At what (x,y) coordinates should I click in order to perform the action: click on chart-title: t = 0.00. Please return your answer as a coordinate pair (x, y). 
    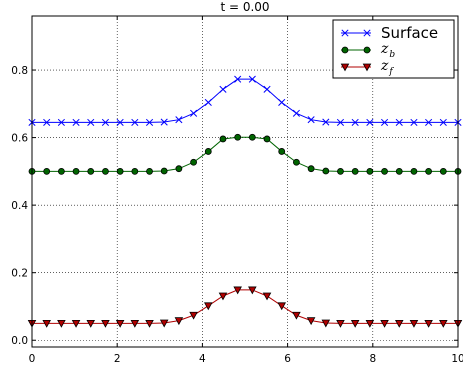
    Looking at the image, I should click on (244, 7).